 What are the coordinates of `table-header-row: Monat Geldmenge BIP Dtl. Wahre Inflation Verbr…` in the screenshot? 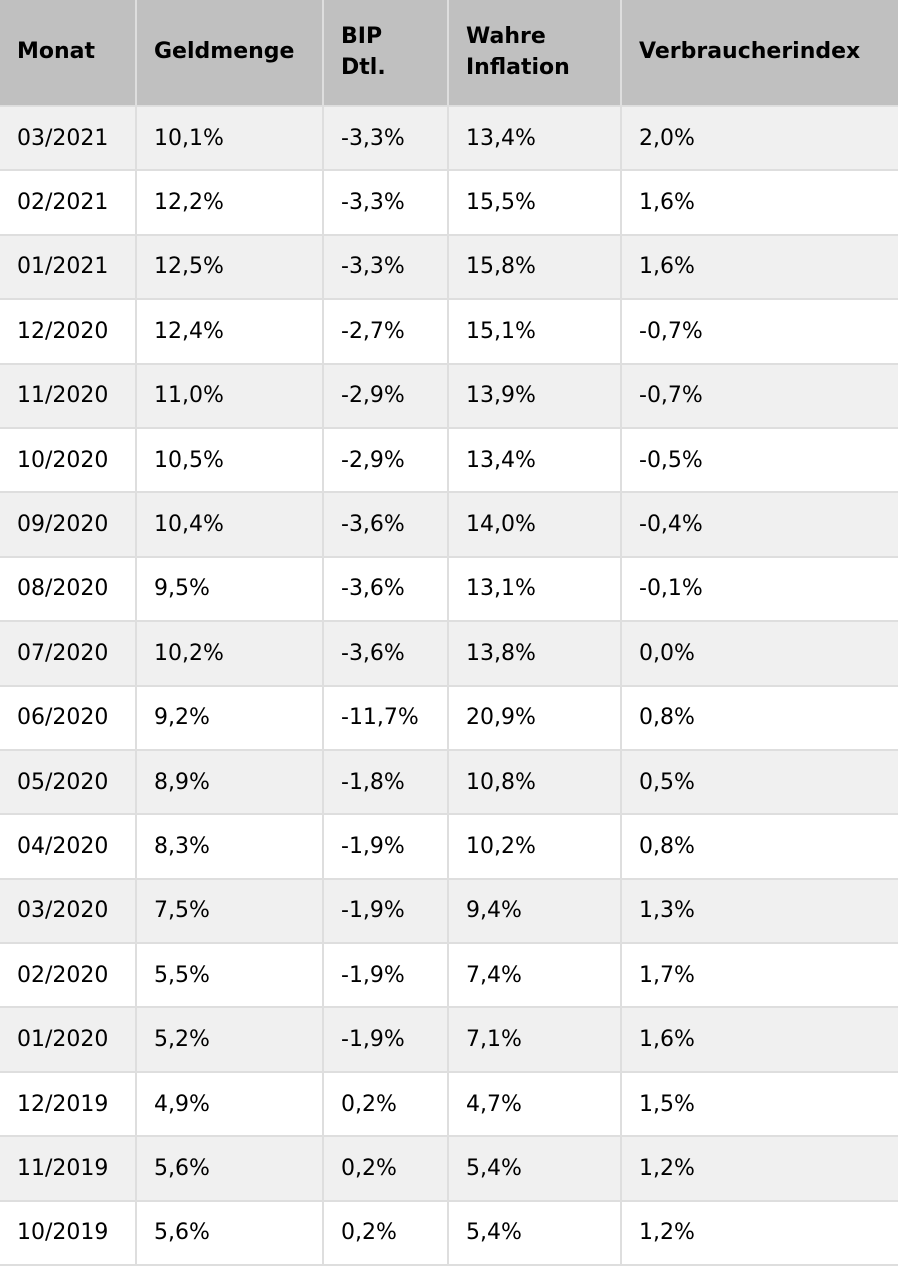 It's located at (449, 53).